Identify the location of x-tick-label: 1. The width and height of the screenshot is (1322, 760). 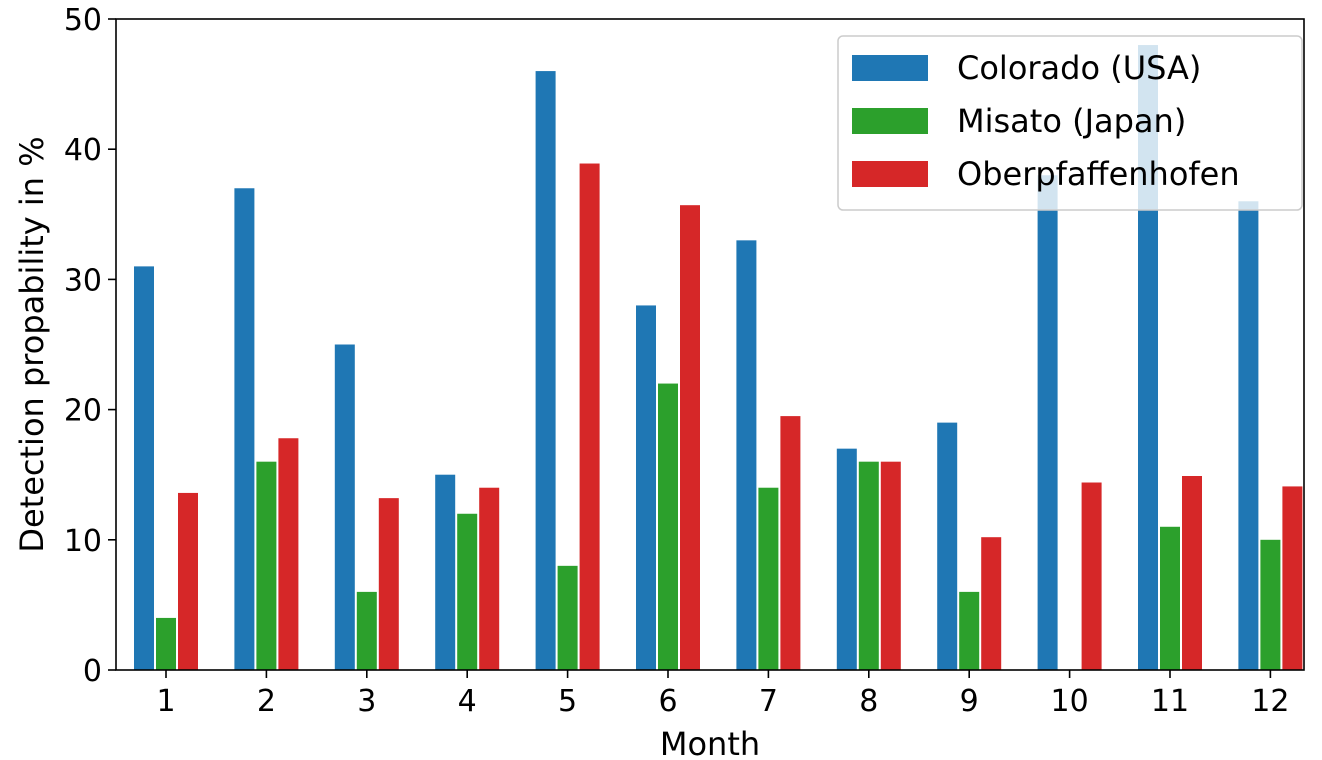
(165, 701).